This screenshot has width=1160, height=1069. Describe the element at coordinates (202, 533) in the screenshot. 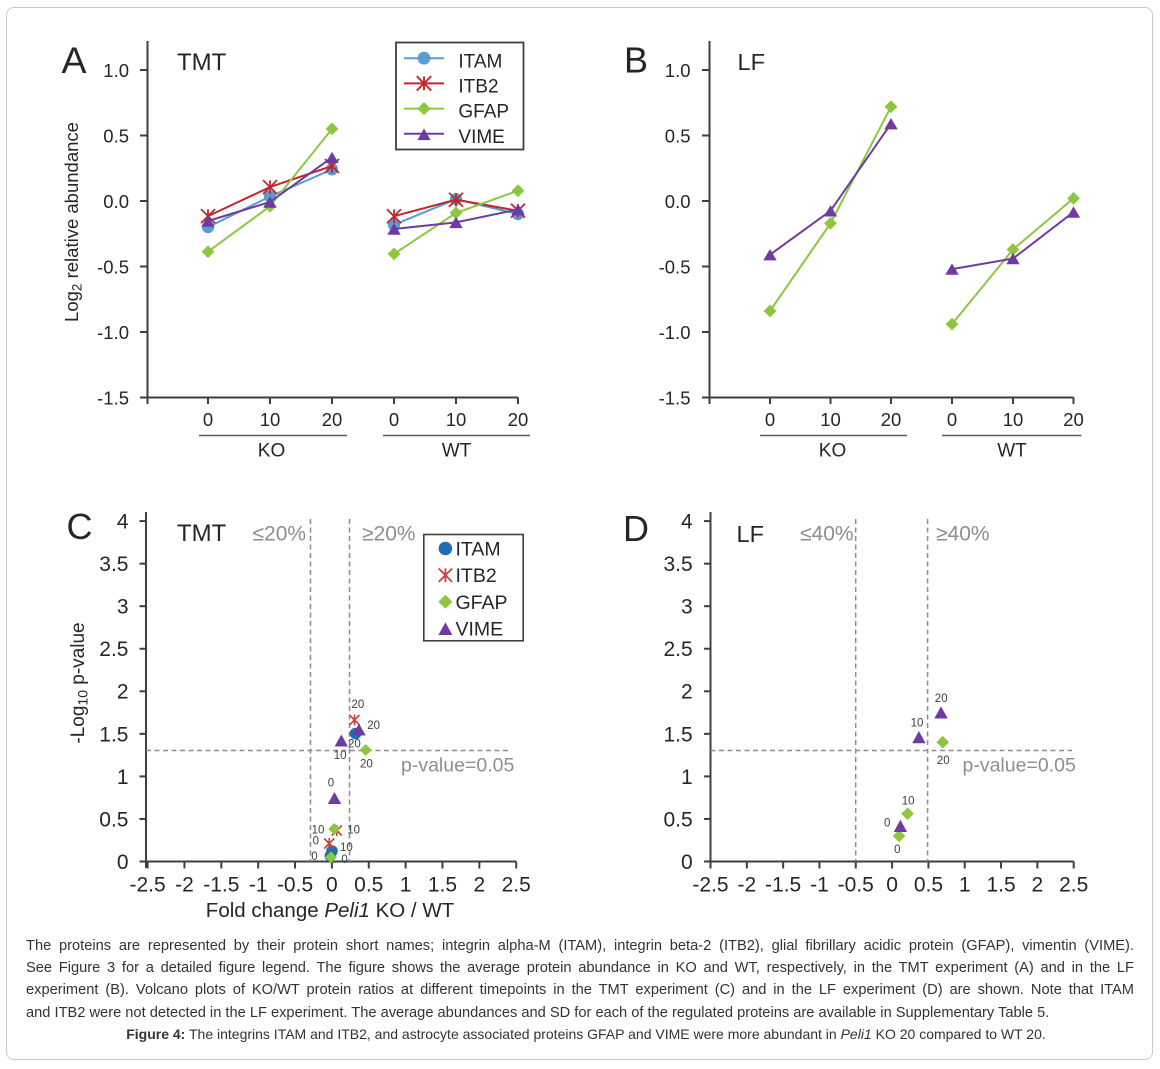

I see `svg-text: TMT` at that location.